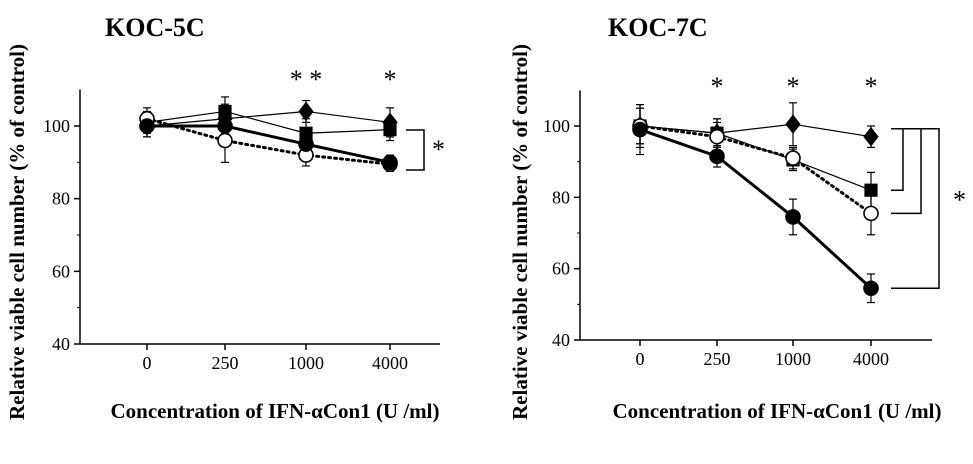 The width and height of the screenshot is (973, 464). What do you see at coordinates (306, 79) in the screenshot?
I see `significance-asterisk: * *` at bounding box center [306, 79].